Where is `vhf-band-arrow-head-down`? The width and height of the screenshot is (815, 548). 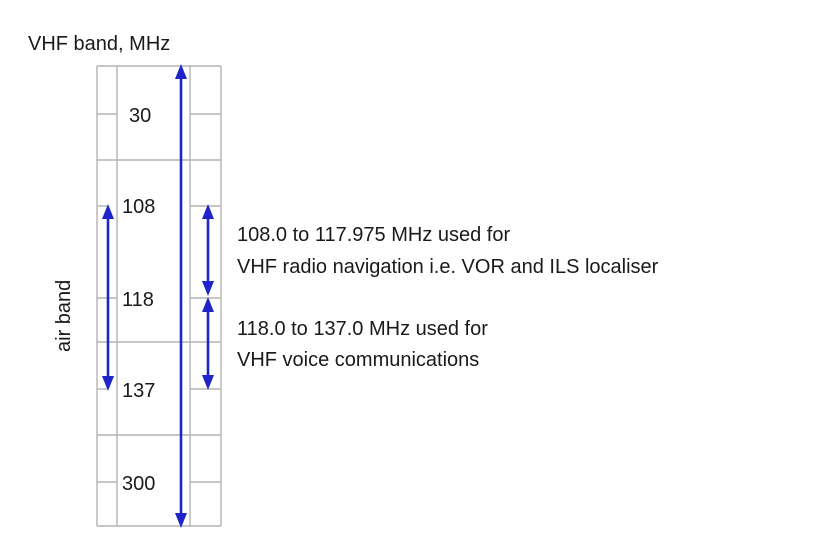 vhf-band-arrow-head-down is located at coordinates (181, 520).